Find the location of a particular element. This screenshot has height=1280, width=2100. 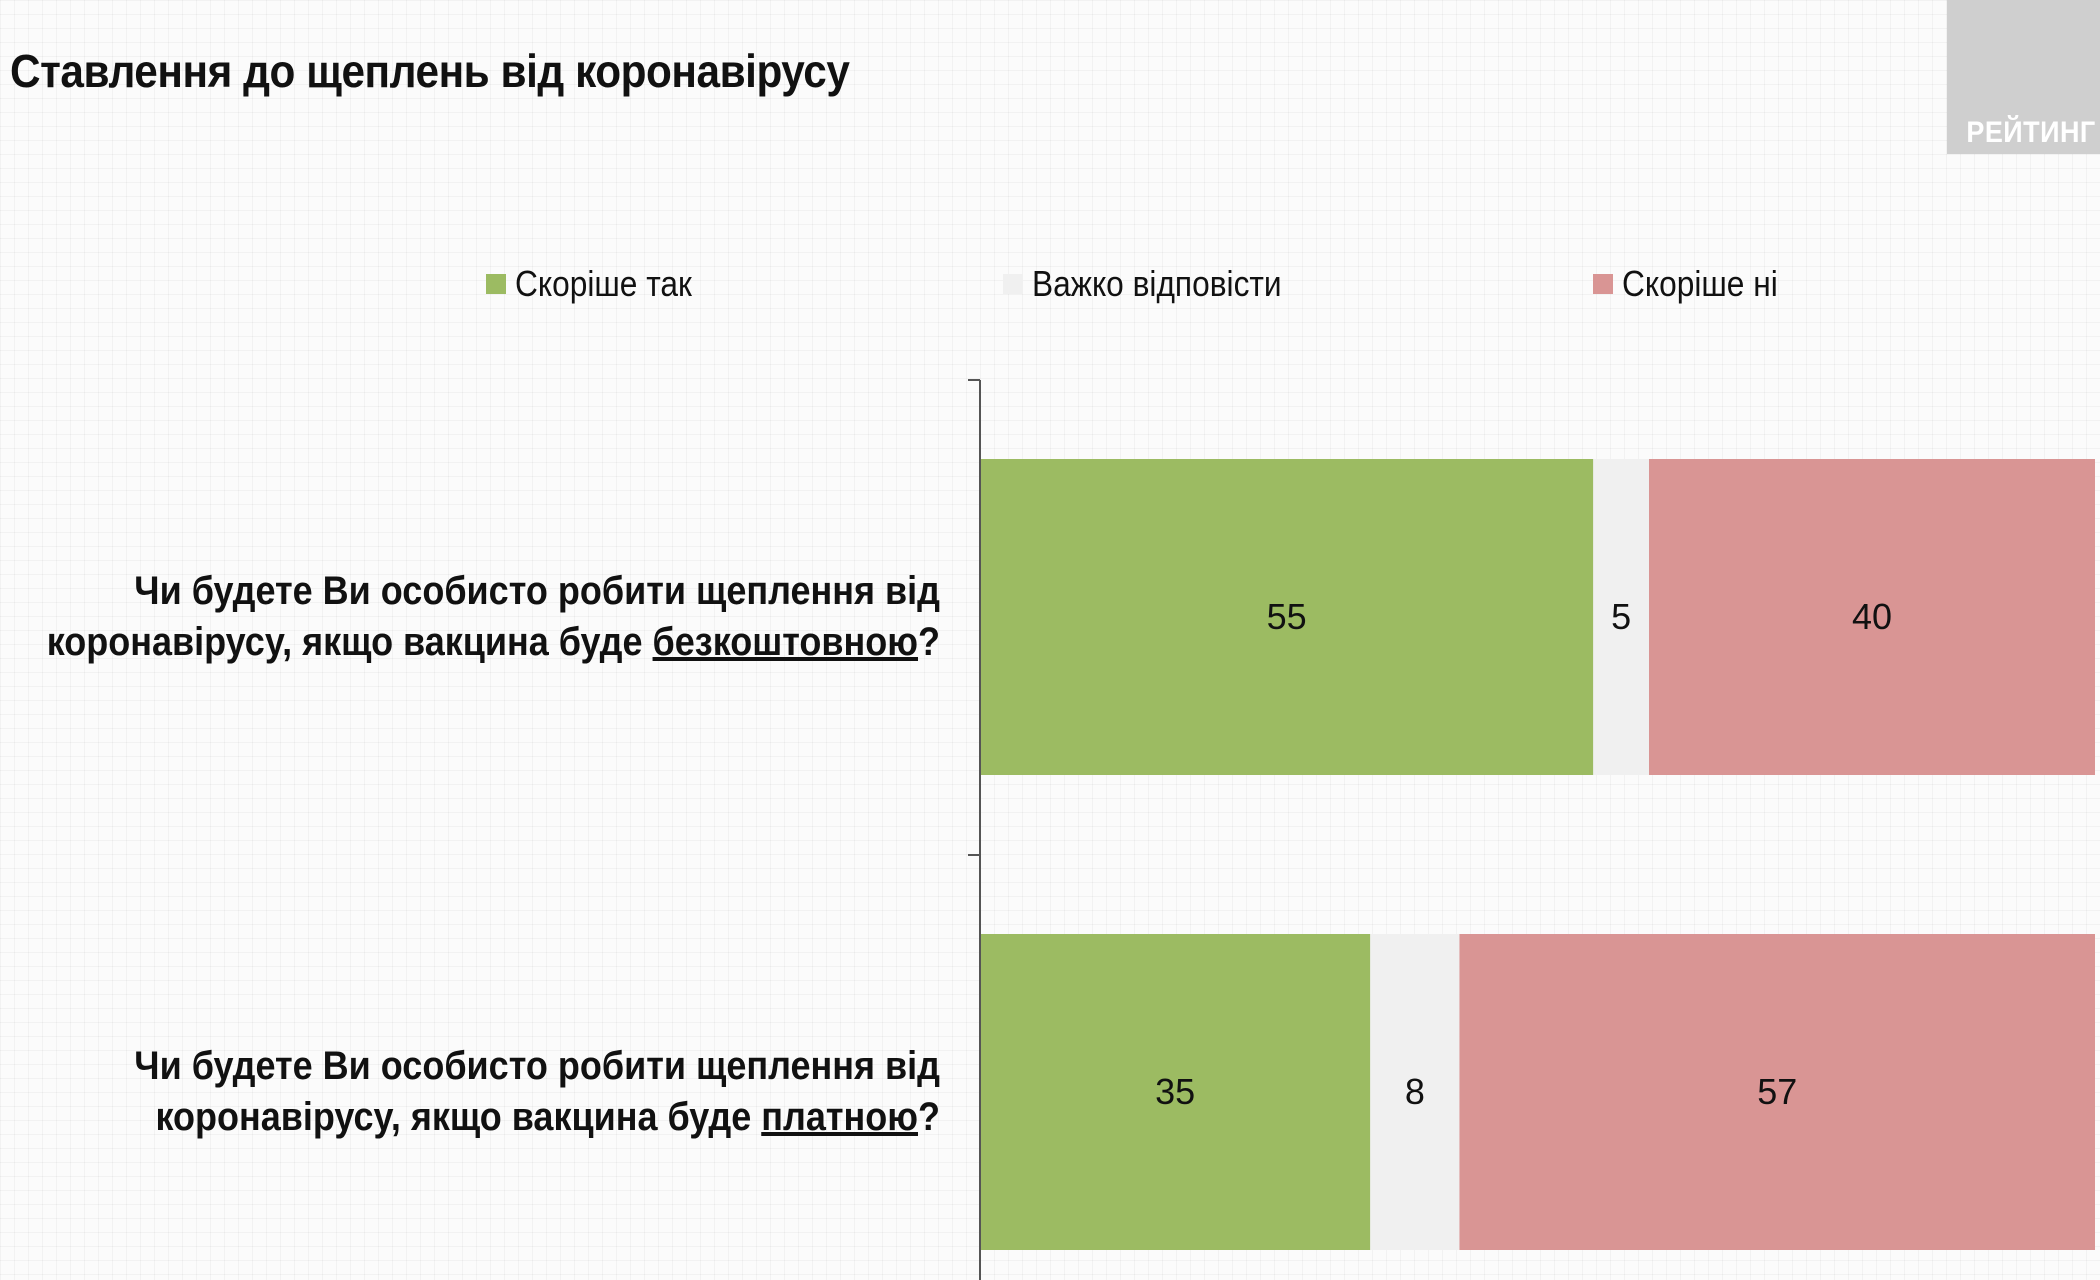

legend-item-yes: Скоріше так is located at coordinates (601, 284).